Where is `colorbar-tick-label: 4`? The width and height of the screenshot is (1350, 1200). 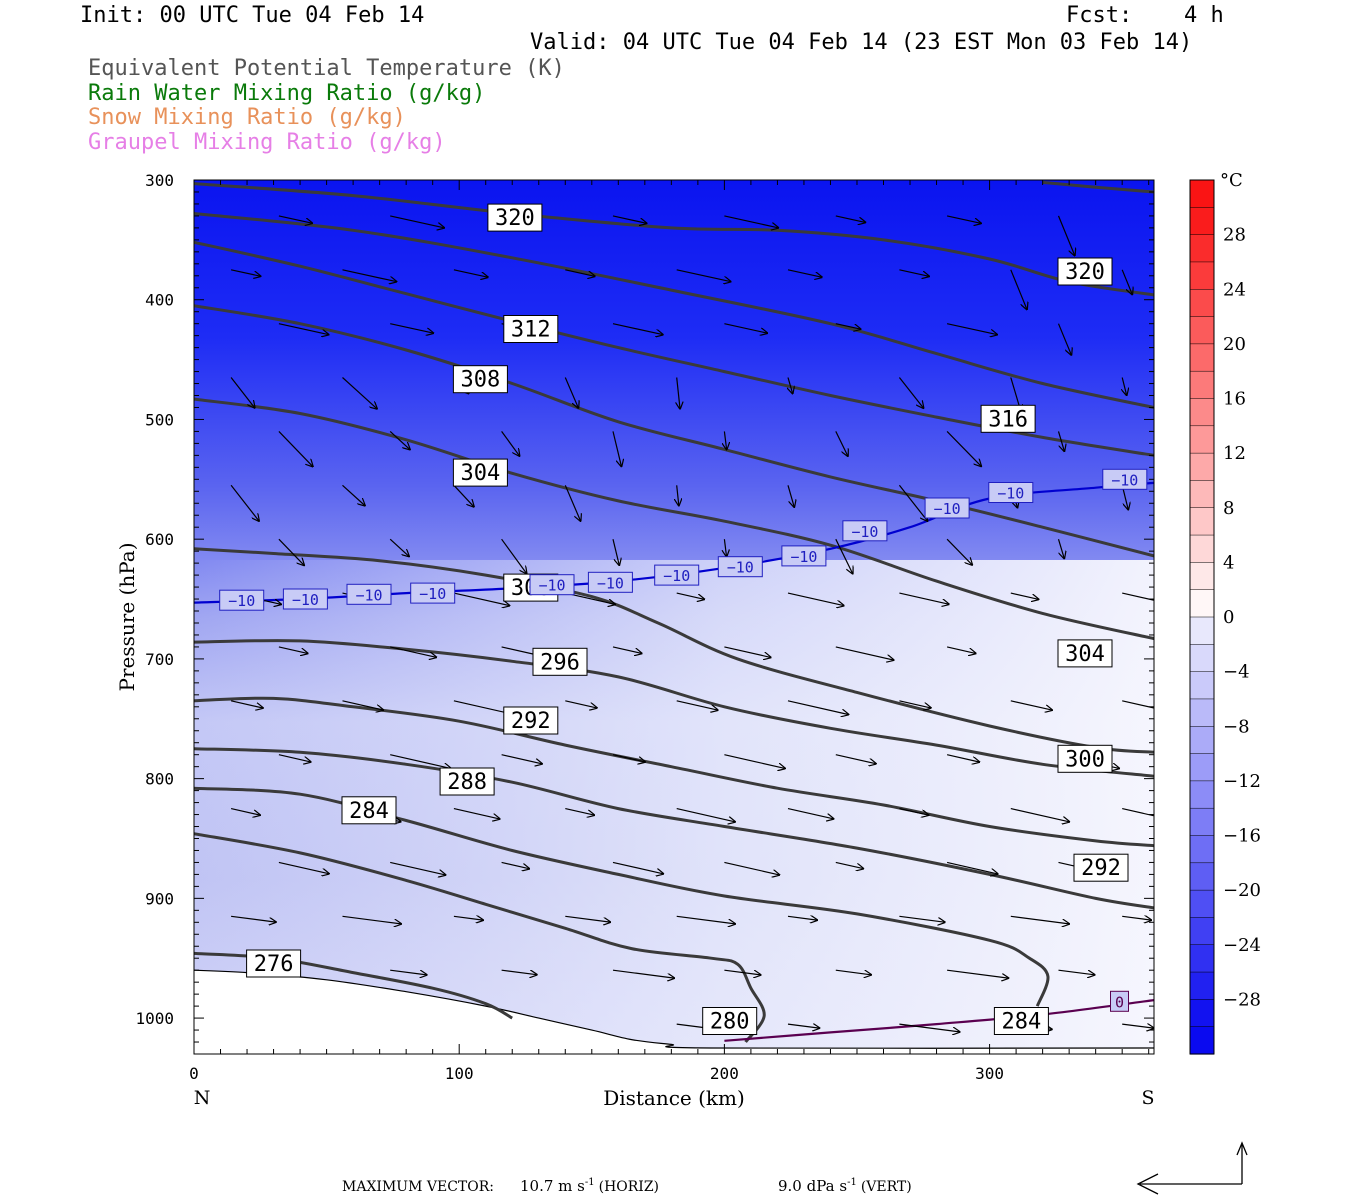 colorbar-tick-label: 4 is located at coordinates (1228, 562).